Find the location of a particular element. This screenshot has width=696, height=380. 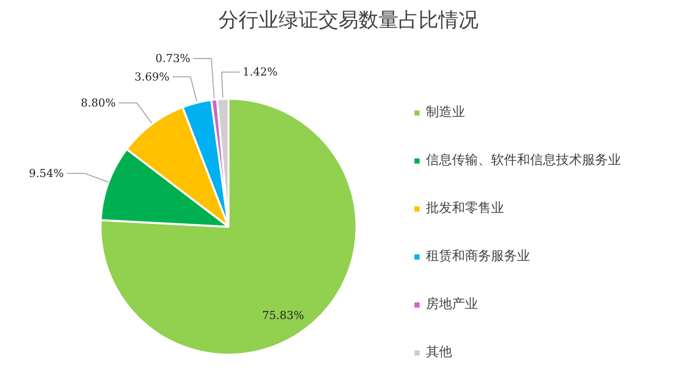

legend-label: 批发和零售业 is located at coordinates (465, 209).